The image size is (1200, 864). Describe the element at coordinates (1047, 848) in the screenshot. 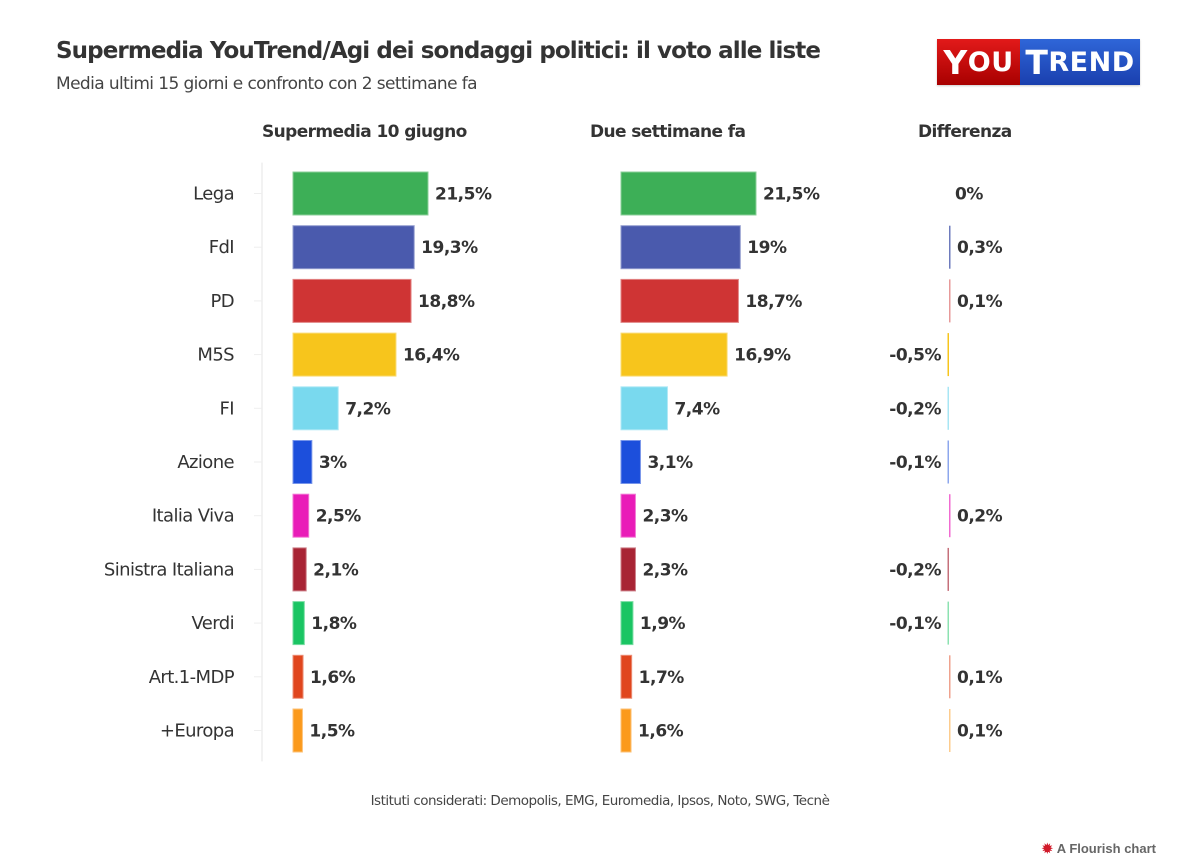

I see `flourish-star-icon: ✹` at that location.